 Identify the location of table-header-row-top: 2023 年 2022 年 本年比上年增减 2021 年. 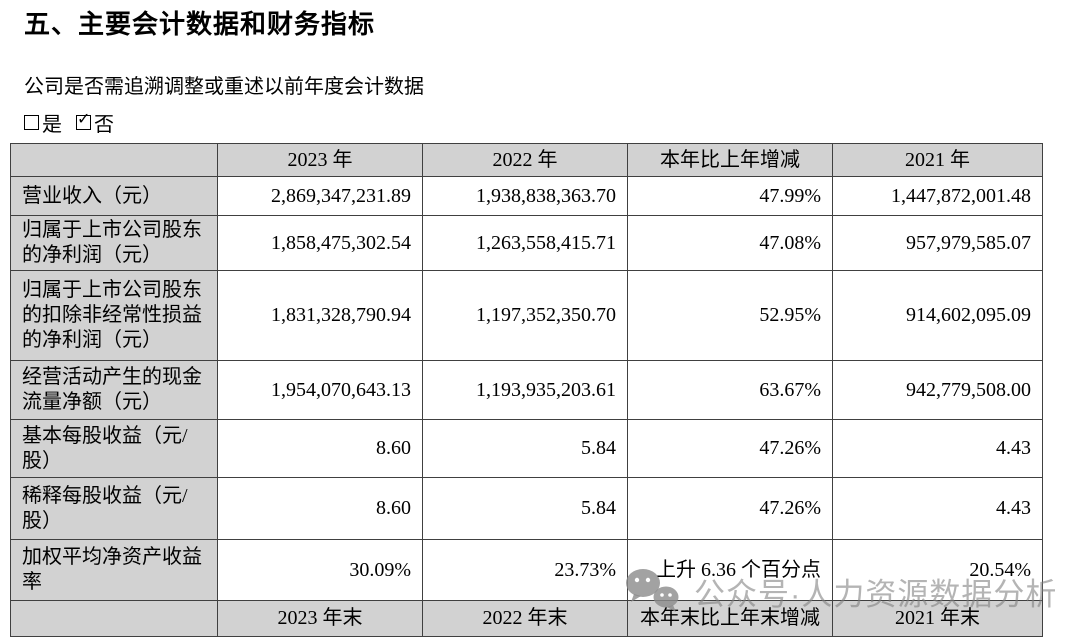
(526, 160).